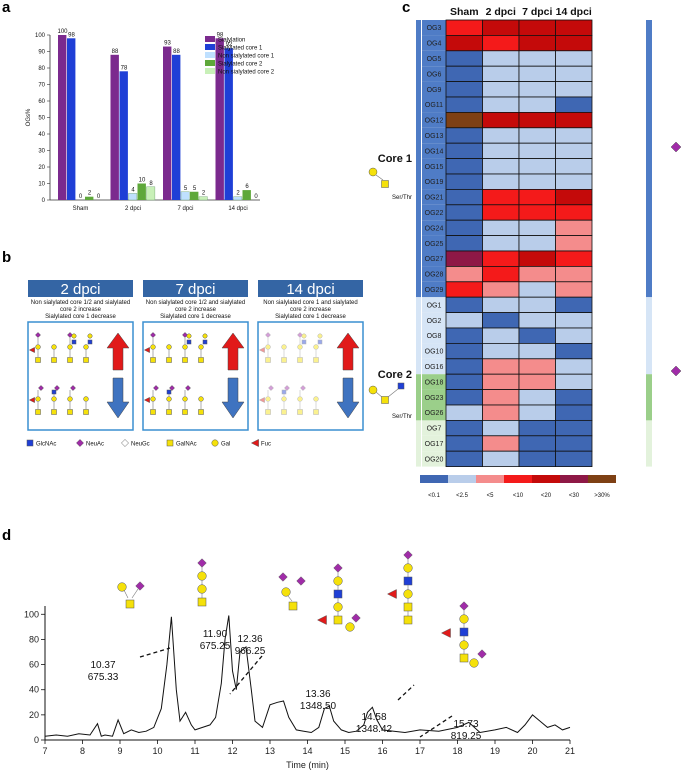 This screenshot has height=782, width=684. I want to click on x-tick-label: 12, so click(232, 751).